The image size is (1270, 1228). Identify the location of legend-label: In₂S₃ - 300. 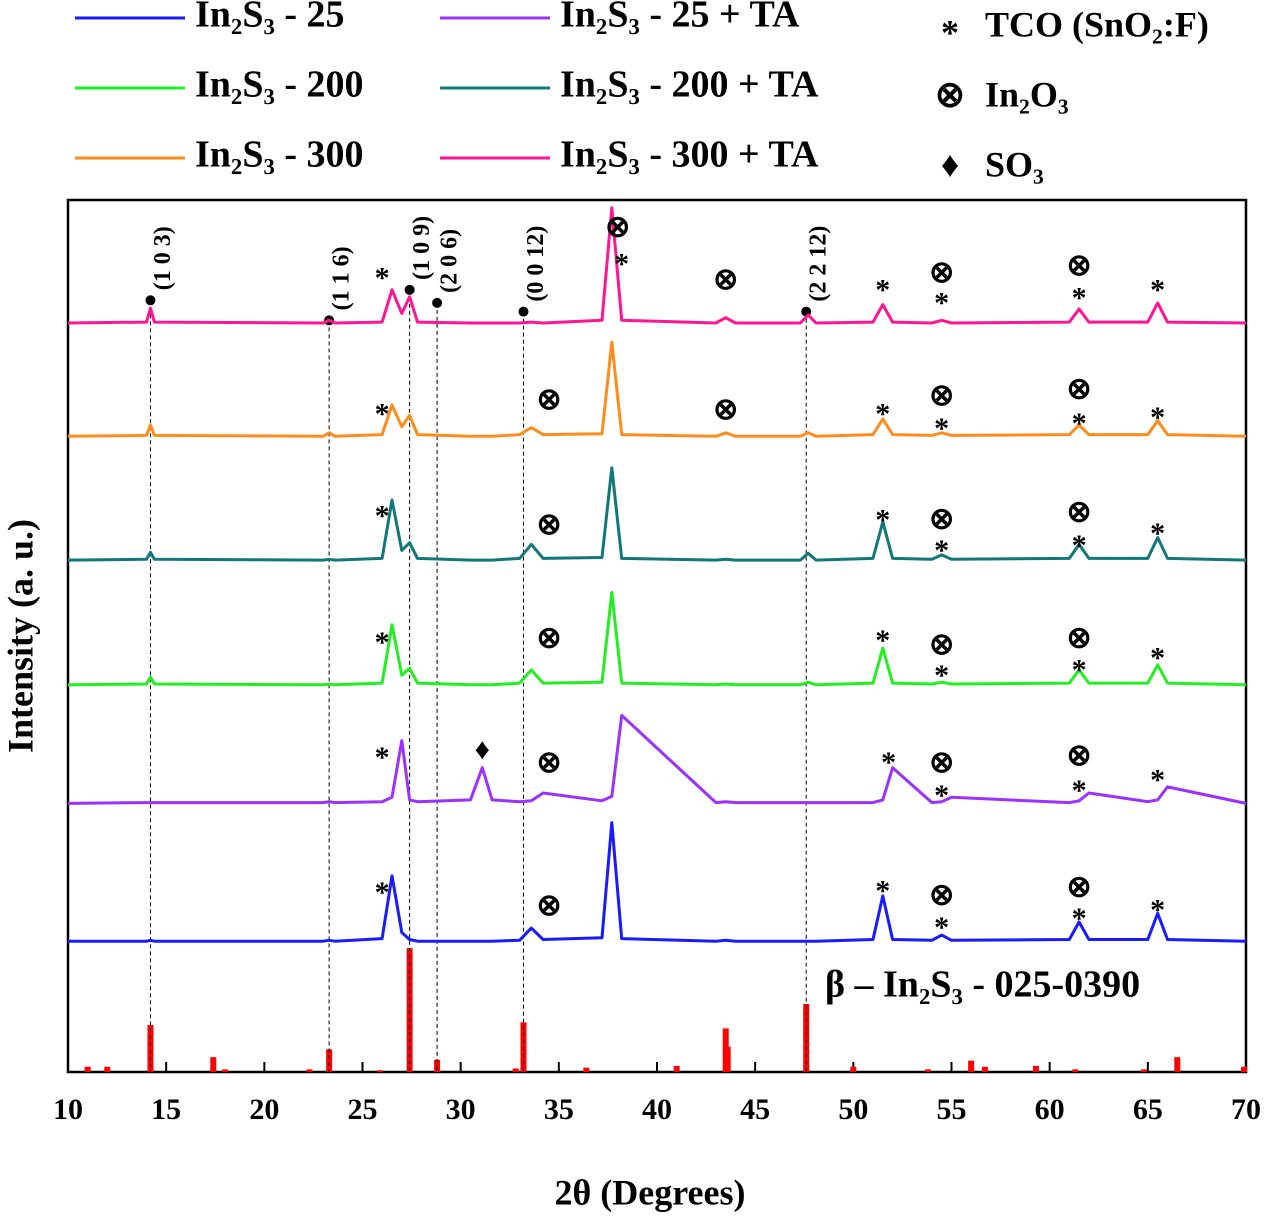
(279, 155).